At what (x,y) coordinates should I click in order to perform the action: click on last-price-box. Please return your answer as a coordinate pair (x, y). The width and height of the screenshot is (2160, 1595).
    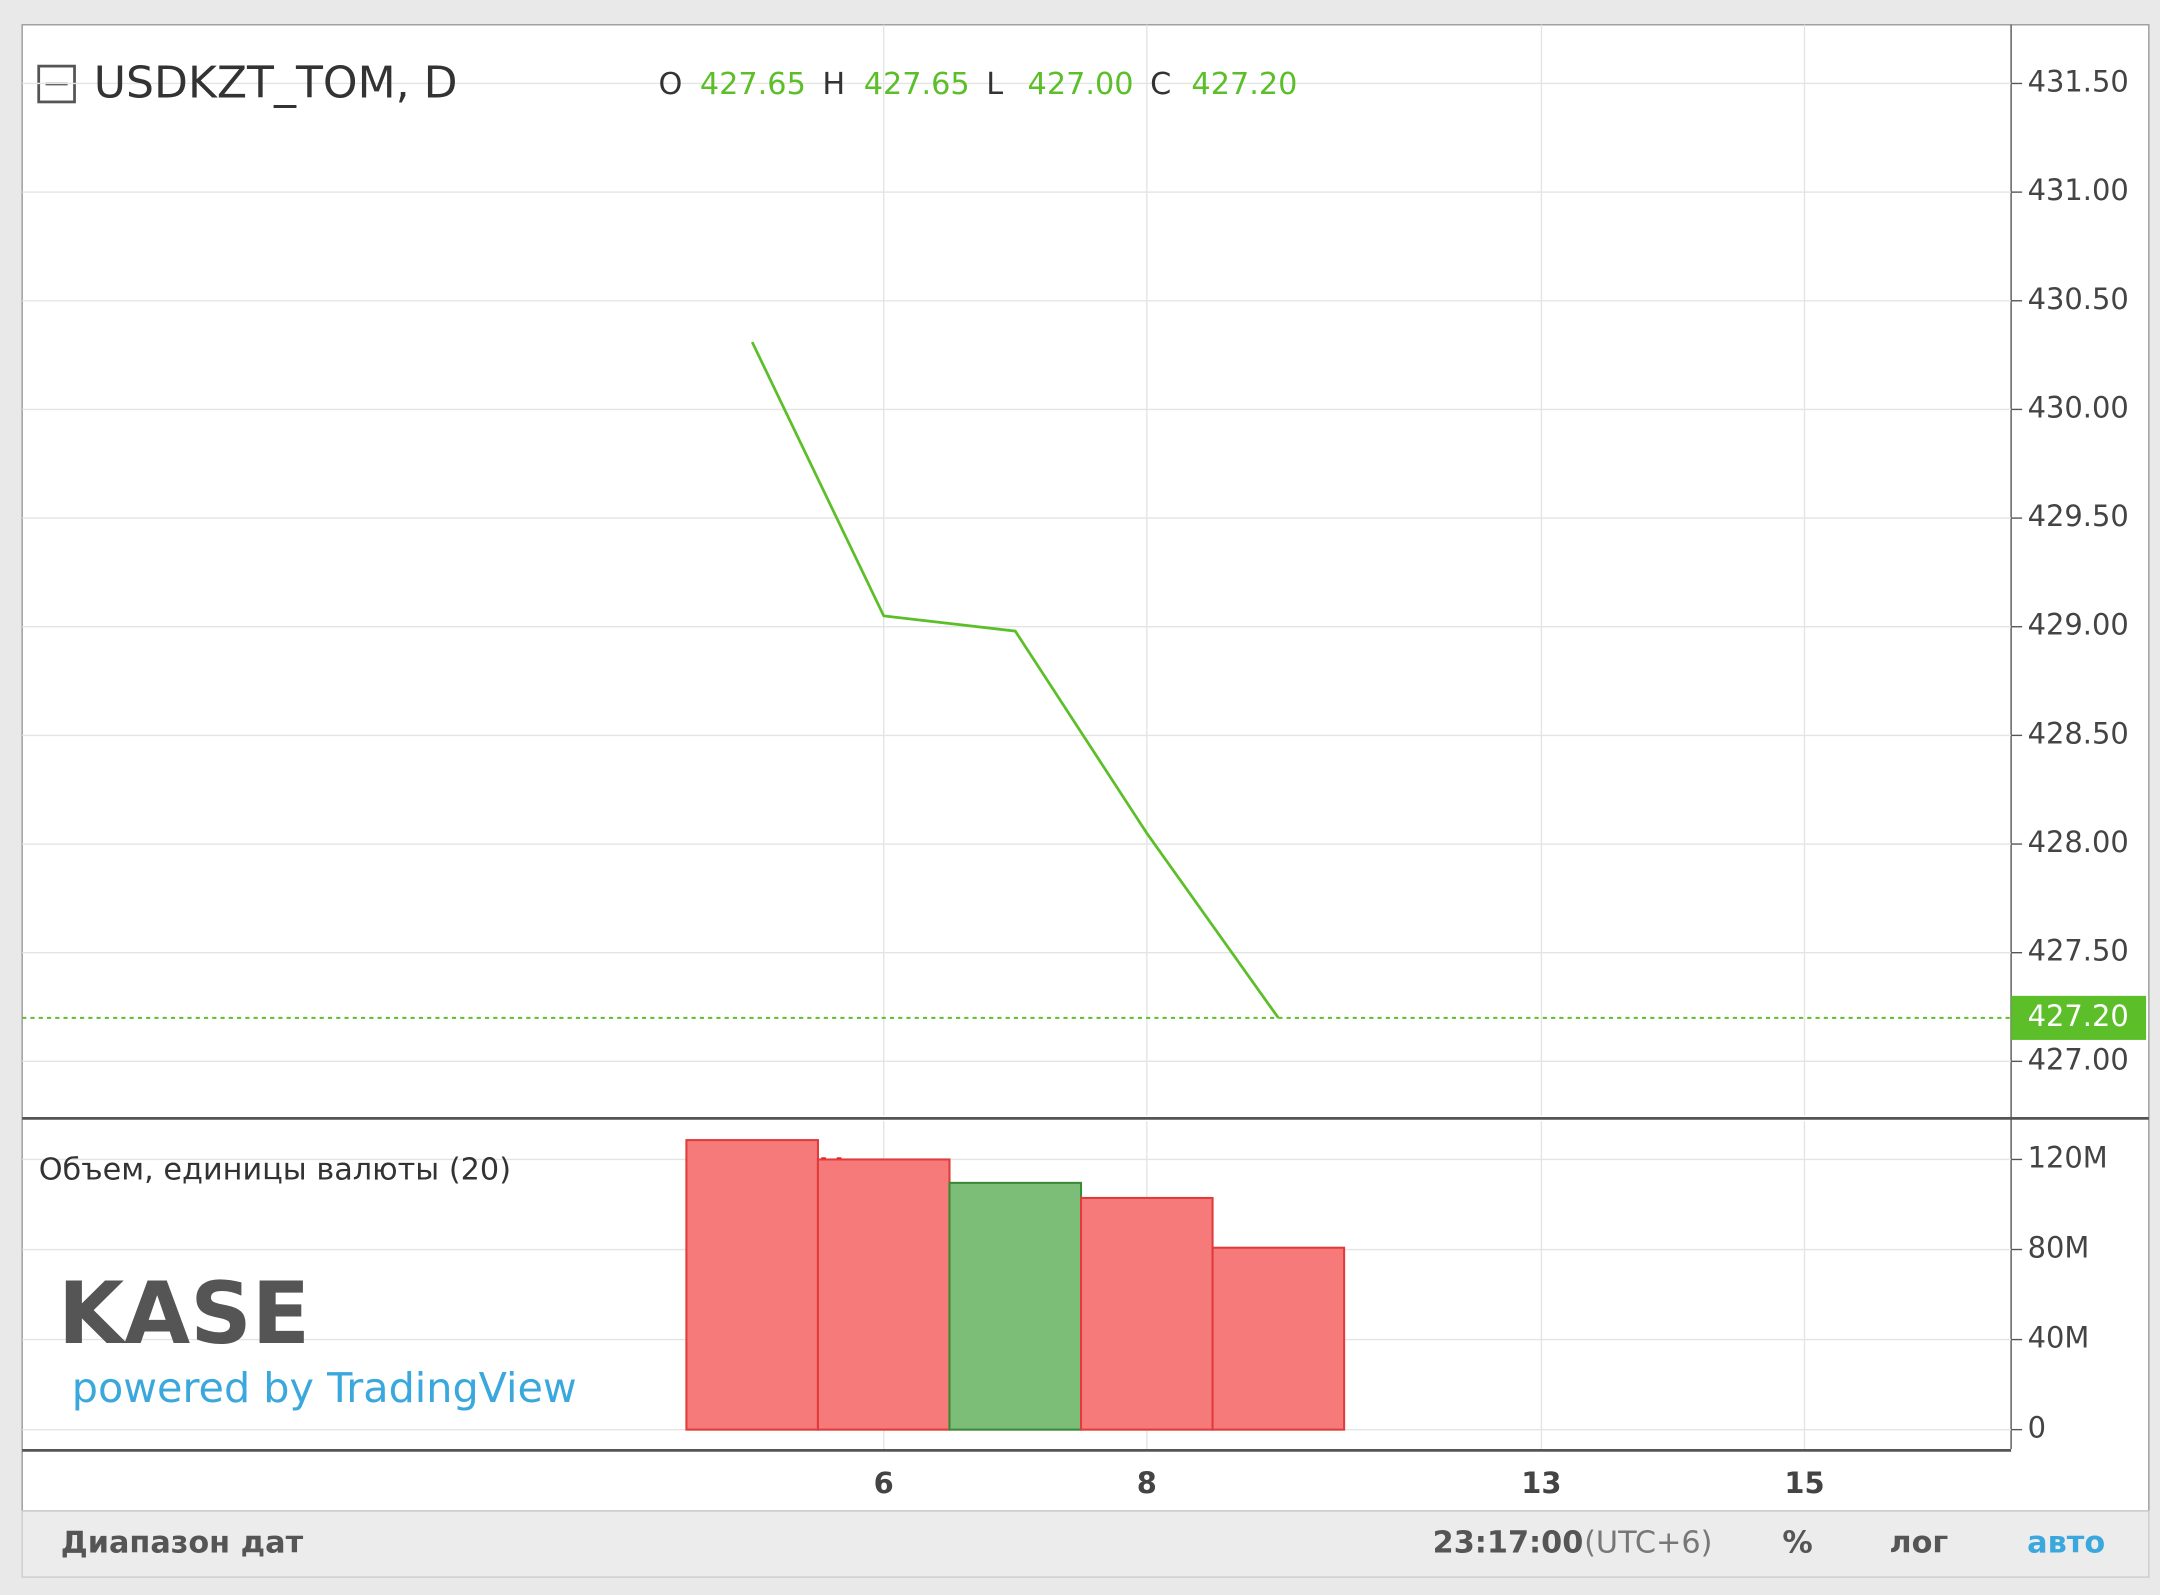
    Looking at the image, I should click on (2079, 1017).